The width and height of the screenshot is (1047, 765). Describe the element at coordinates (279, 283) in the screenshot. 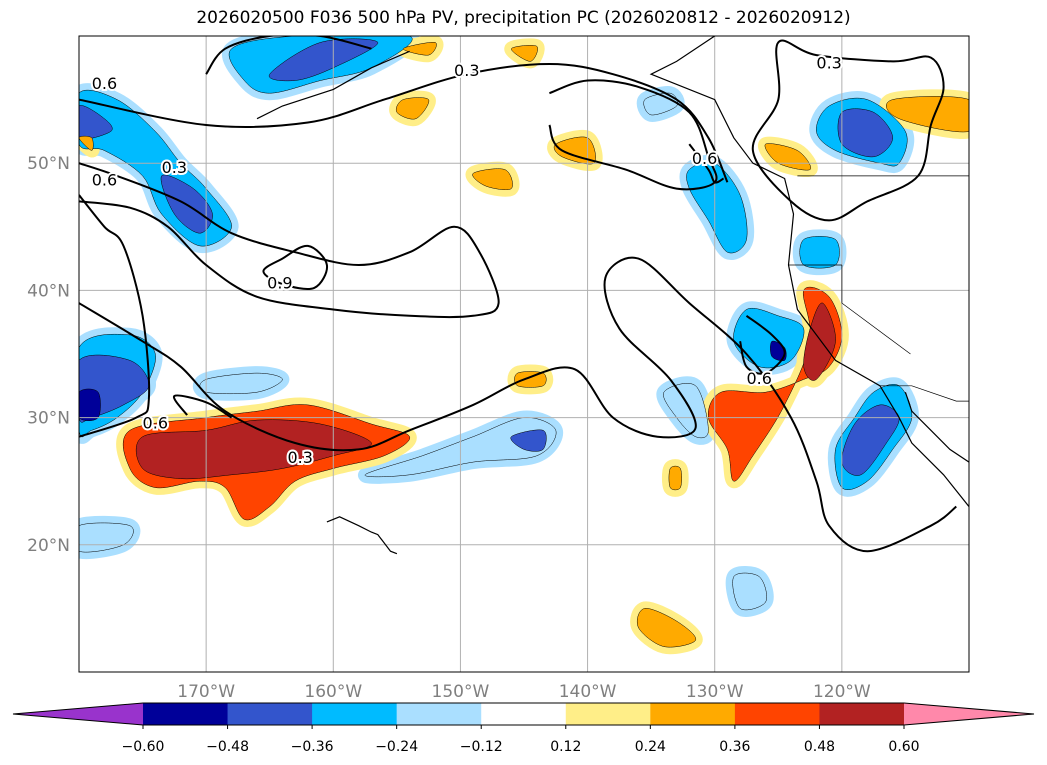

I see `contour-label: 0.9` at that location.